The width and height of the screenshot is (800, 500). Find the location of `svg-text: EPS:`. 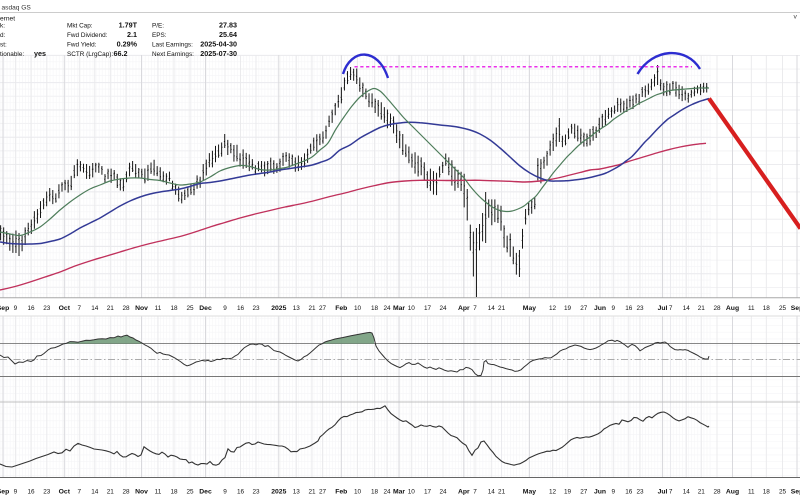

svg-text: EPS: is located at coordinates (159, 35).